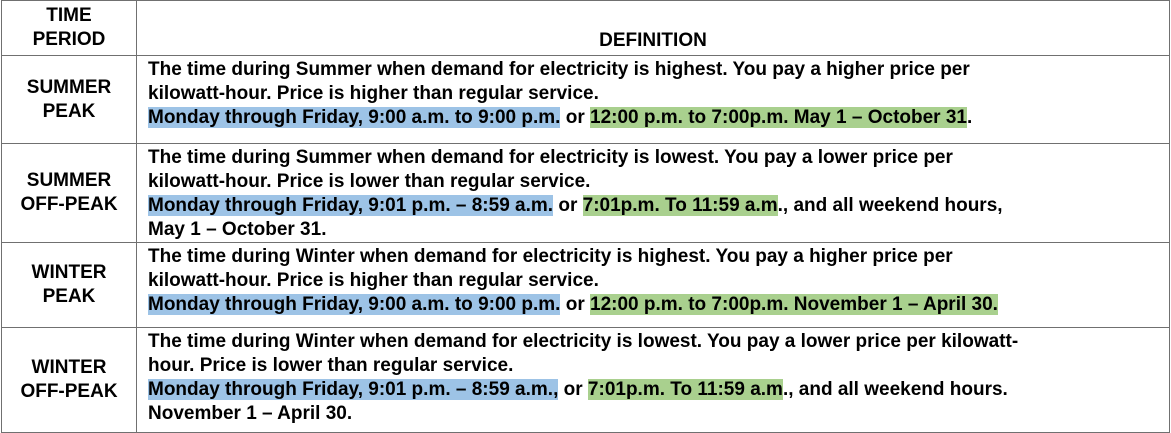 Image resolution: width=1171 pixels, height=433 pixels. What do you see at coordinates (653, 28) in the screenshot?
I see `header-definition: DEFINITION` at bounding box center [653, 28].